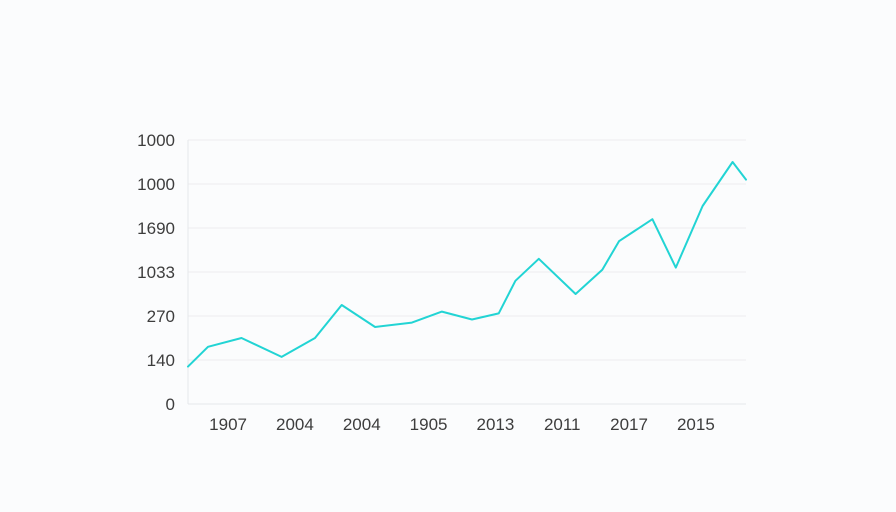 This screenshot has height=512, width=896. Describe the element at coordinates (495, 424) in the screenshot. I see `x-tick-label: 2013` at that location.